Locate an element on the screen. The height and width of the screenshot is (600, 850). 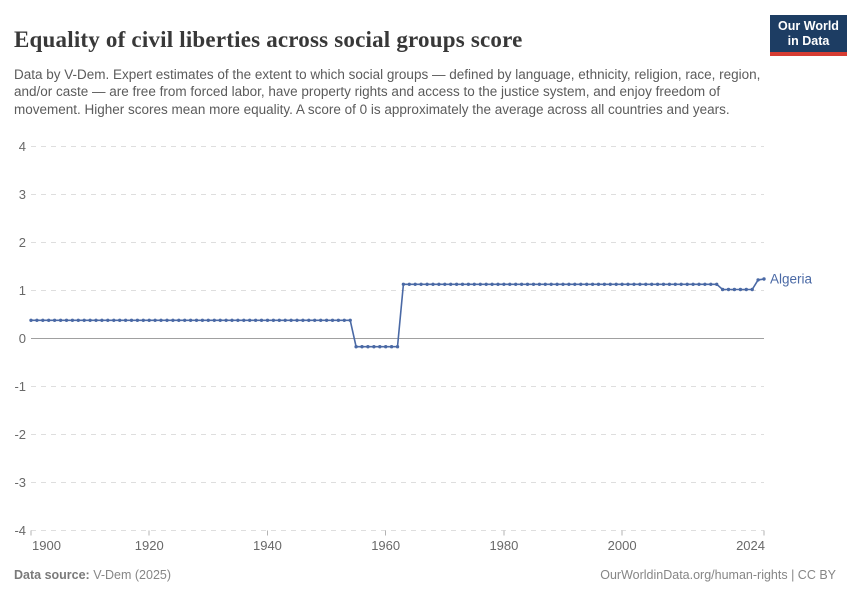
algeria-data-points is located at coordinates (397, 313).